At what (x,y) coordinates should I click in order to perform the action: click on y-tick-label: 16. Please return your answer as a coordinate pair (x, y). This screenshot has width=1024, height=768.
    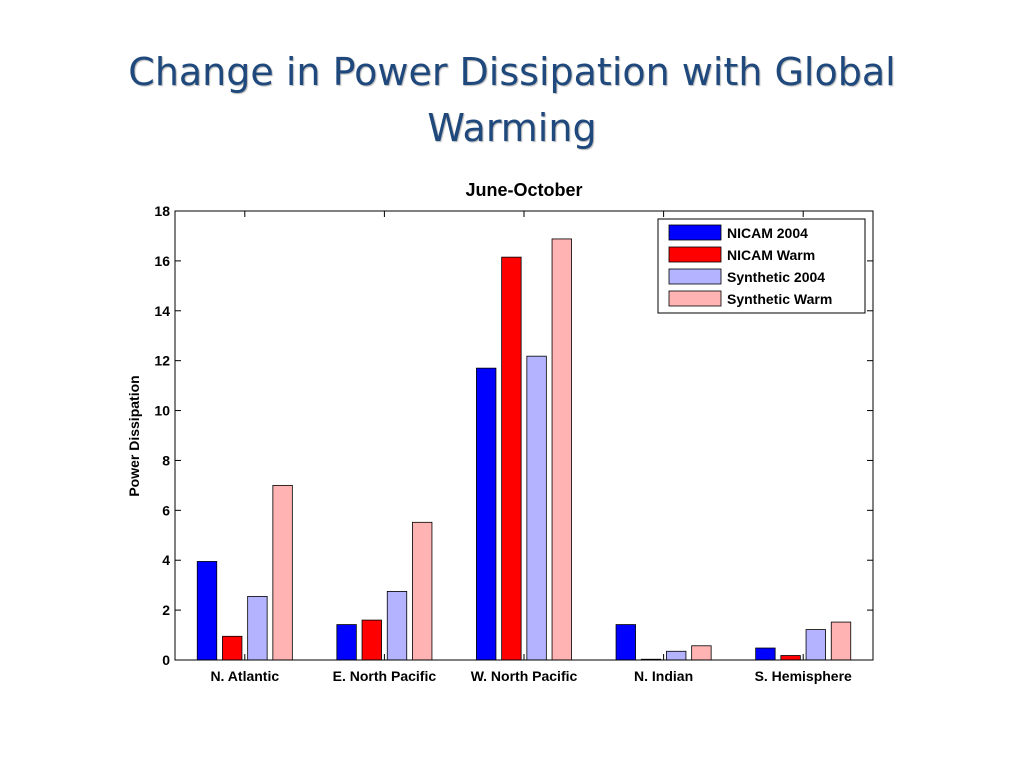
    Looking at the image, I should click on (162, 261).